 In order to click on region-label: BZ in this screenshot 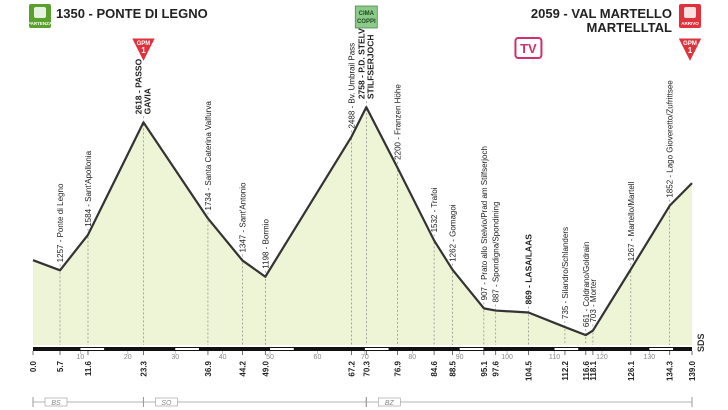, I will do `click(390, 403)`.